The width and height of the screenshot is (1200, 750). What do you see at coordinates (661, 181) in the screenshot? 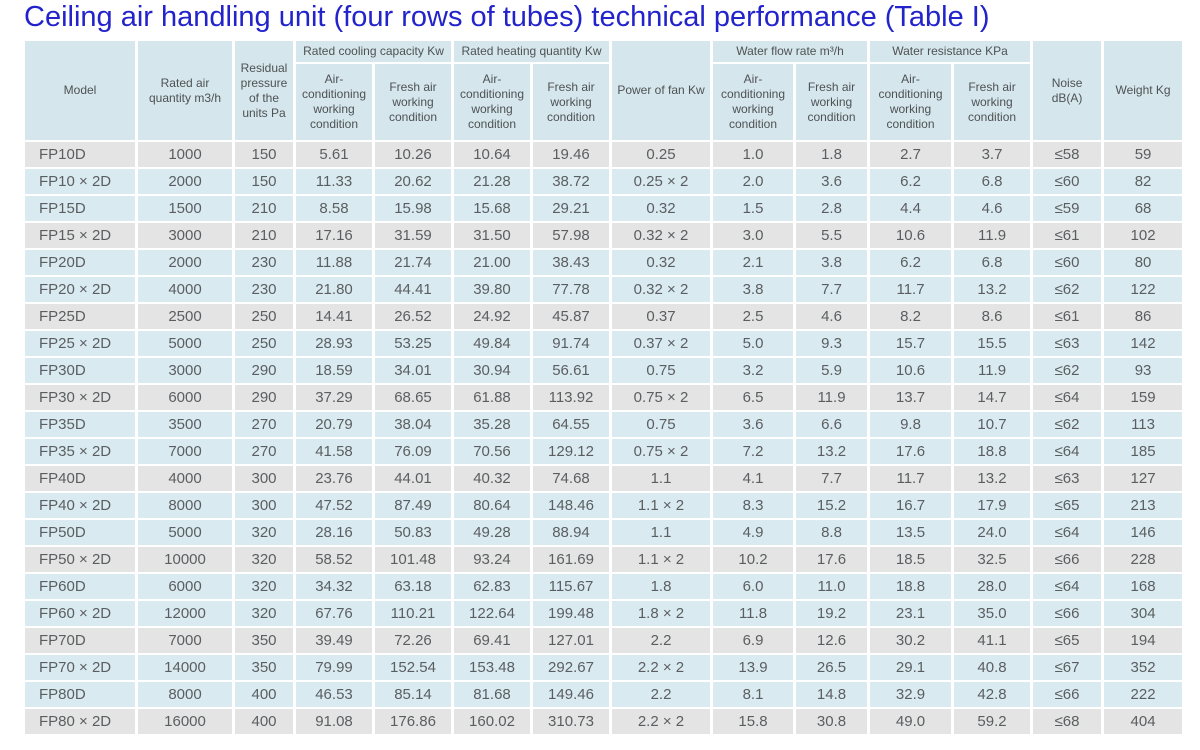
I see `cell-power-of-fan: 0.25 × 2` at bounding box center [661, 181].